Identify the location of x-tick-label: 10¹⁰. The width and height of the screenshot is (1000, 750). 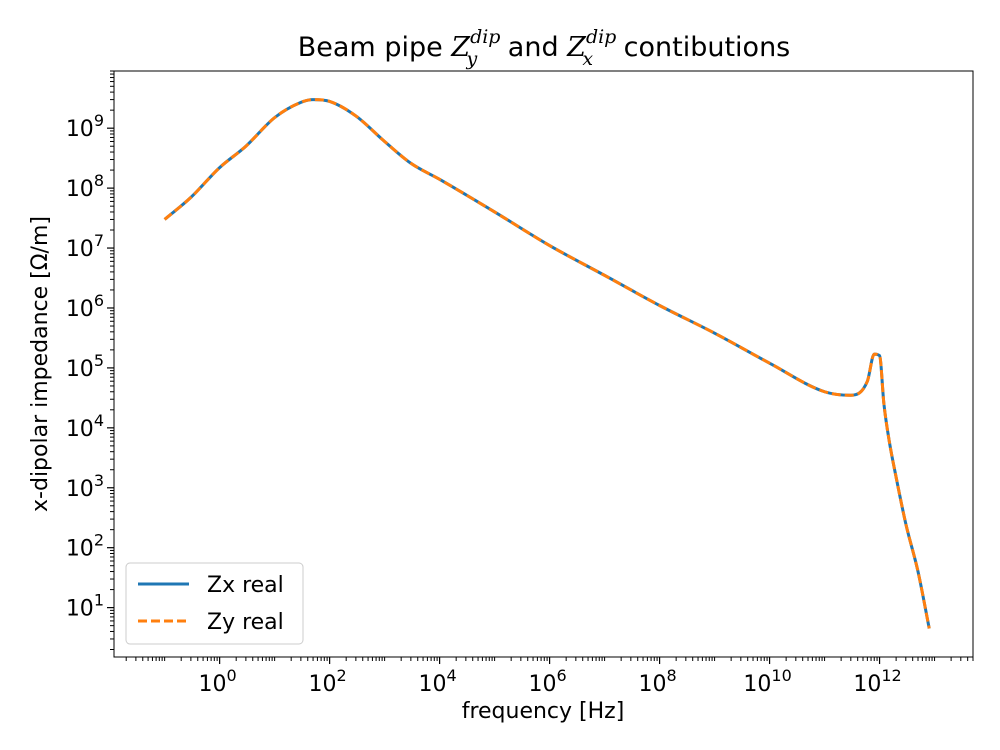
(767, 681).